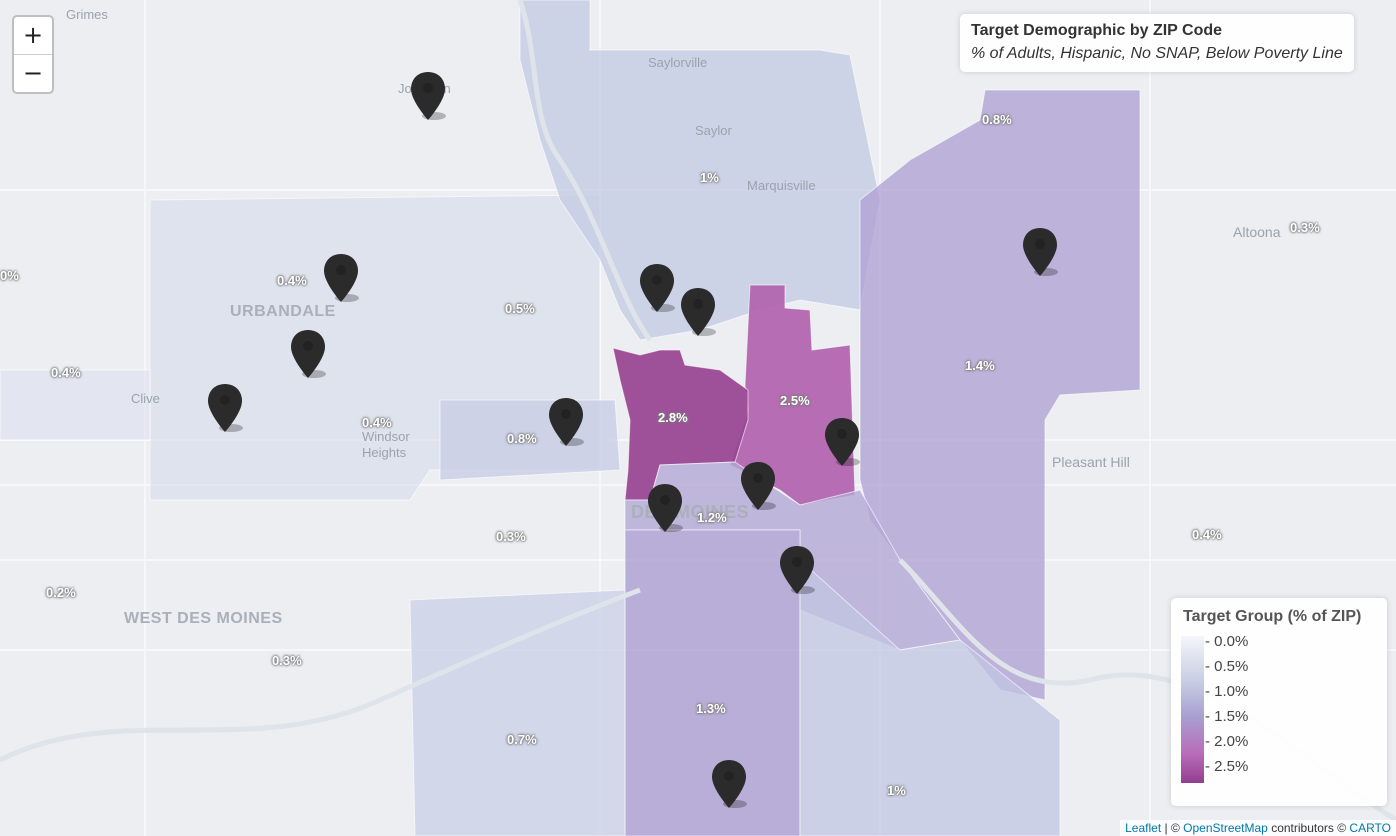 Image resolution: width=1396 pixels, height=836 pixels. Describe the element at coordinates (1370, 828) in the screenshot. I see `carto-link: CARTO` at that location.